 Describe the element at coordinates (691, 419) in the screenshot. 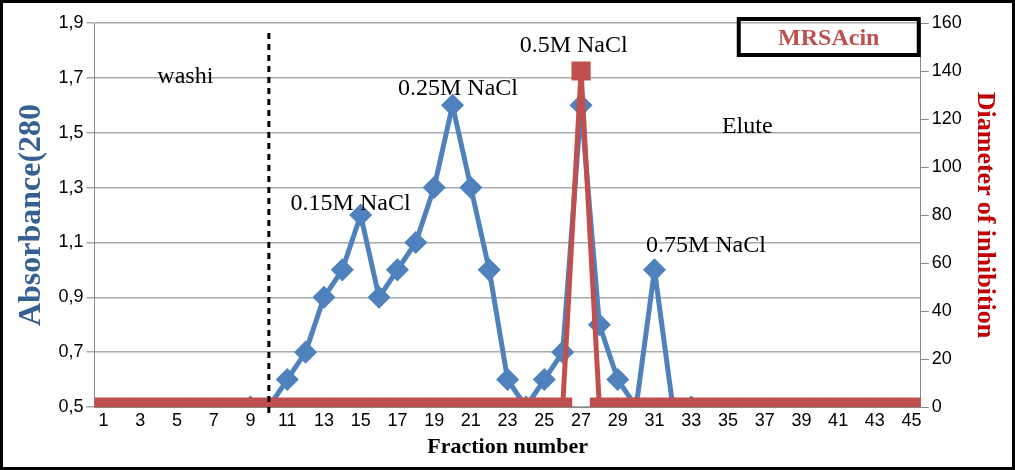

I see `x-tick-label: 33` at that location.